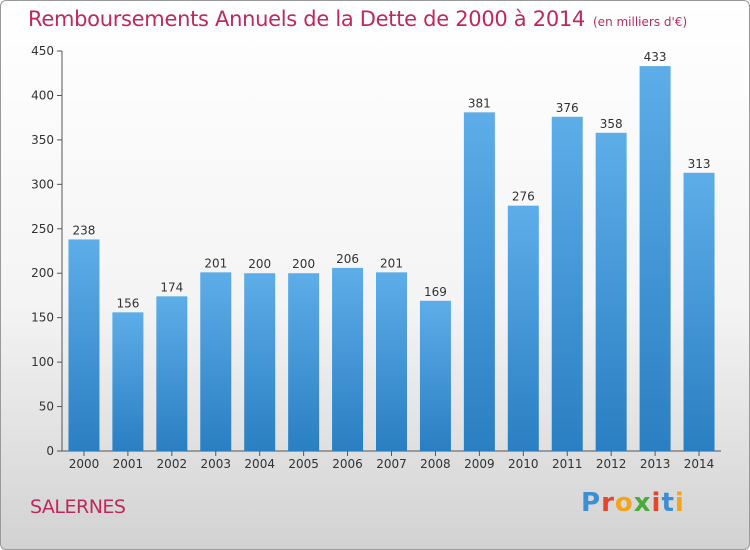 The image size is (750, 550). Describe the element at coordinates (172, 464) in the screenshot. I see `x-tick-label: 2002` at that location.